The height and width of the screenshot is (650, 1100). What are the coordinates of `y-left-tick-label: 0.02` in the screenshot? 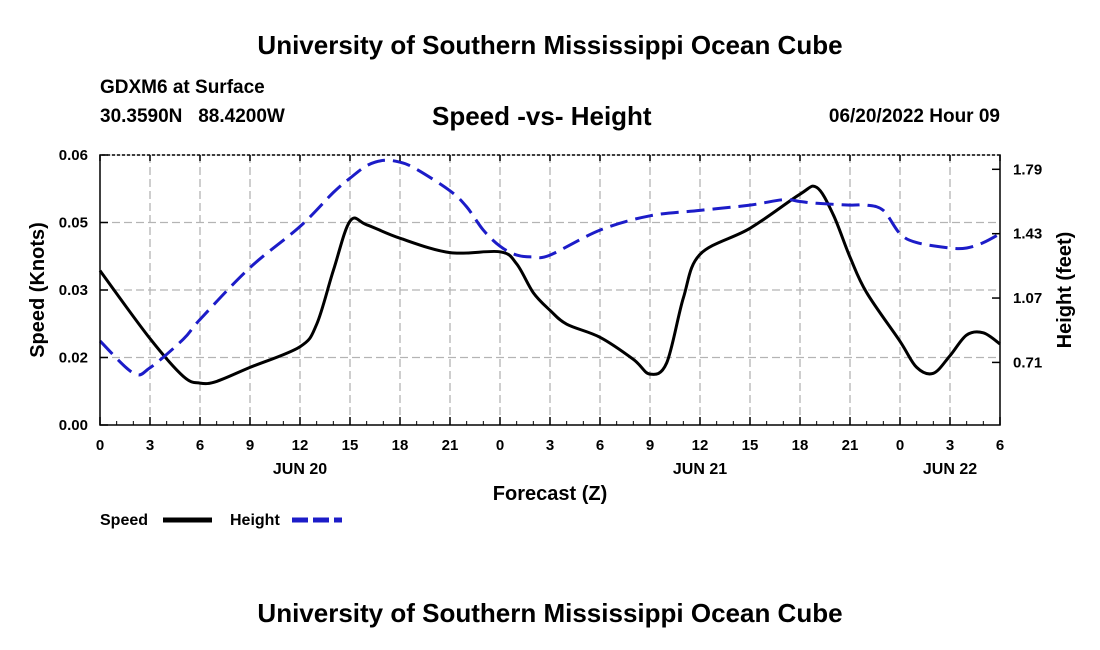 It's located at (73, 358).